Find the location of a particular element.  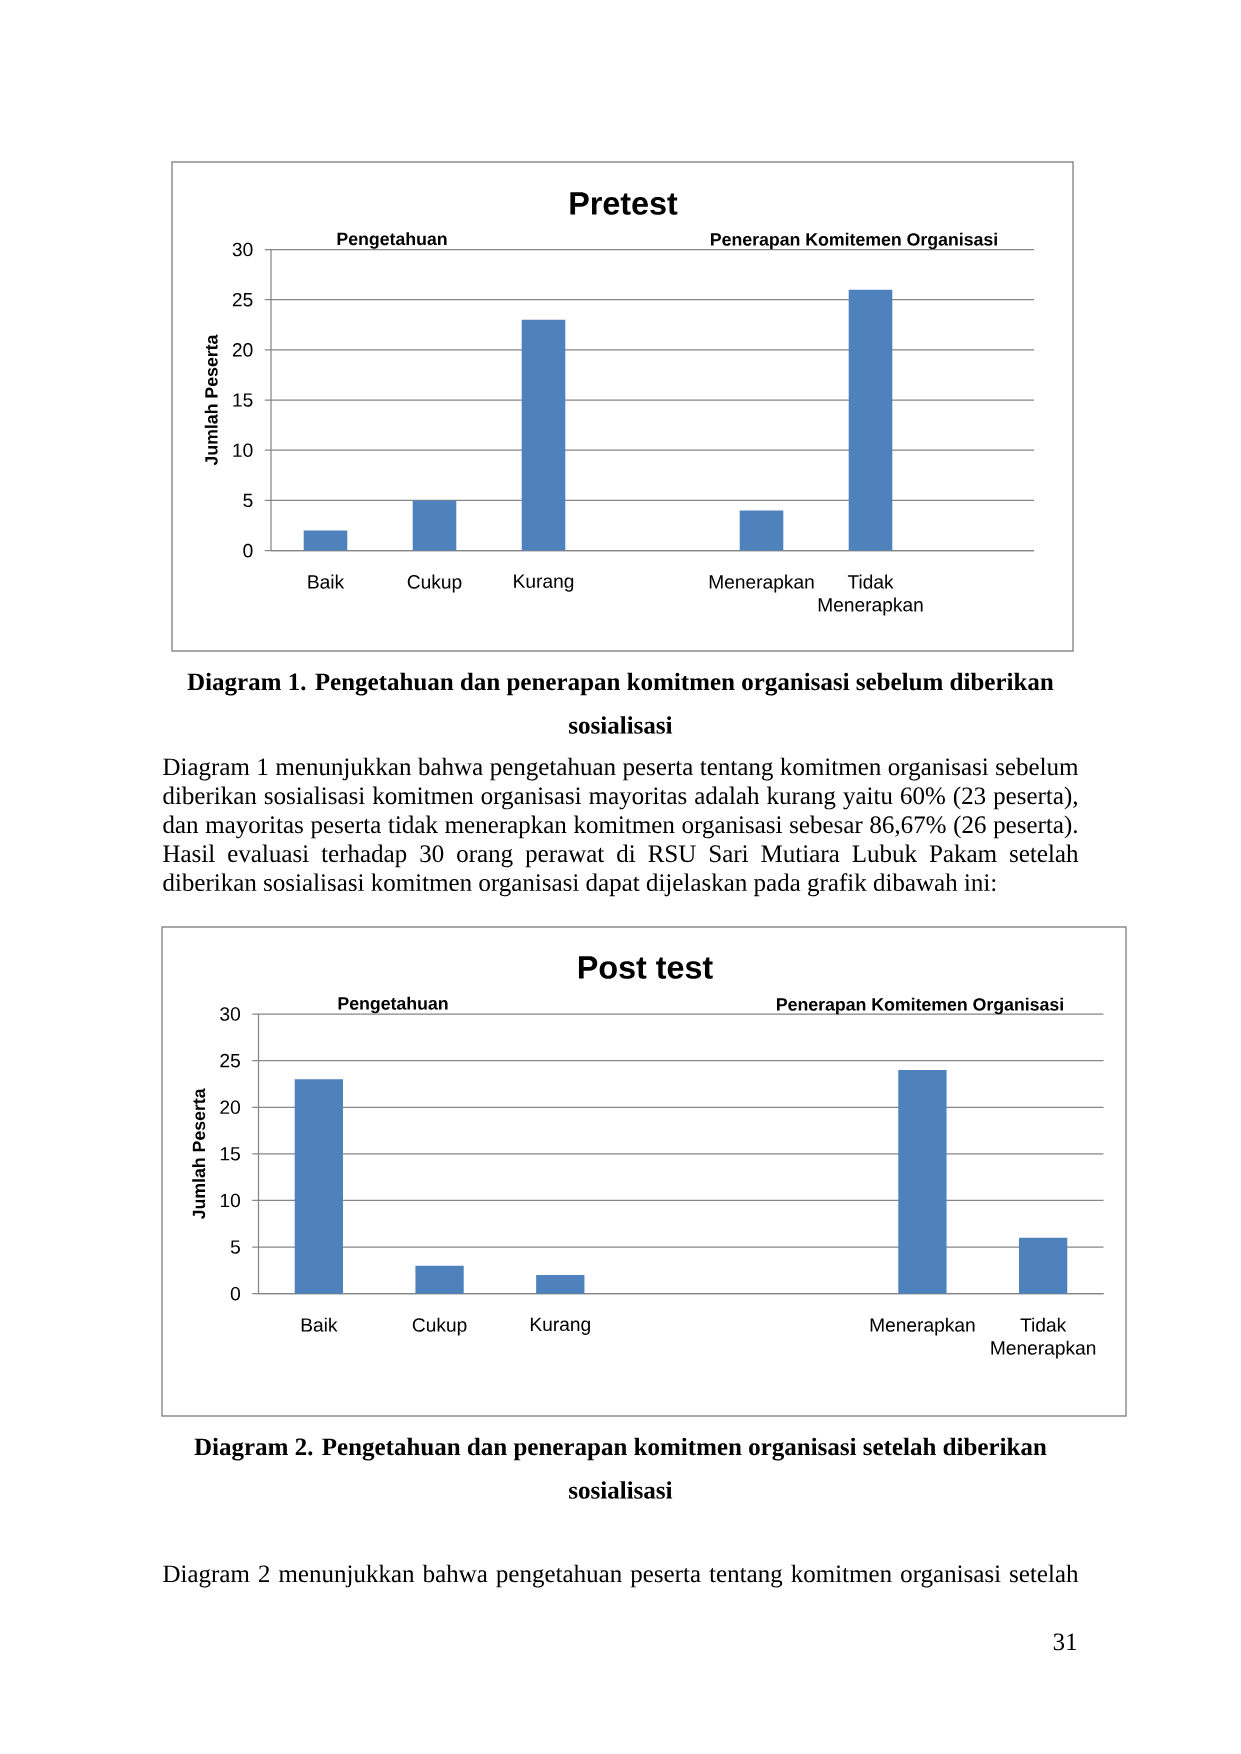

chart-title: Post test is located at coordinates (645, 967).